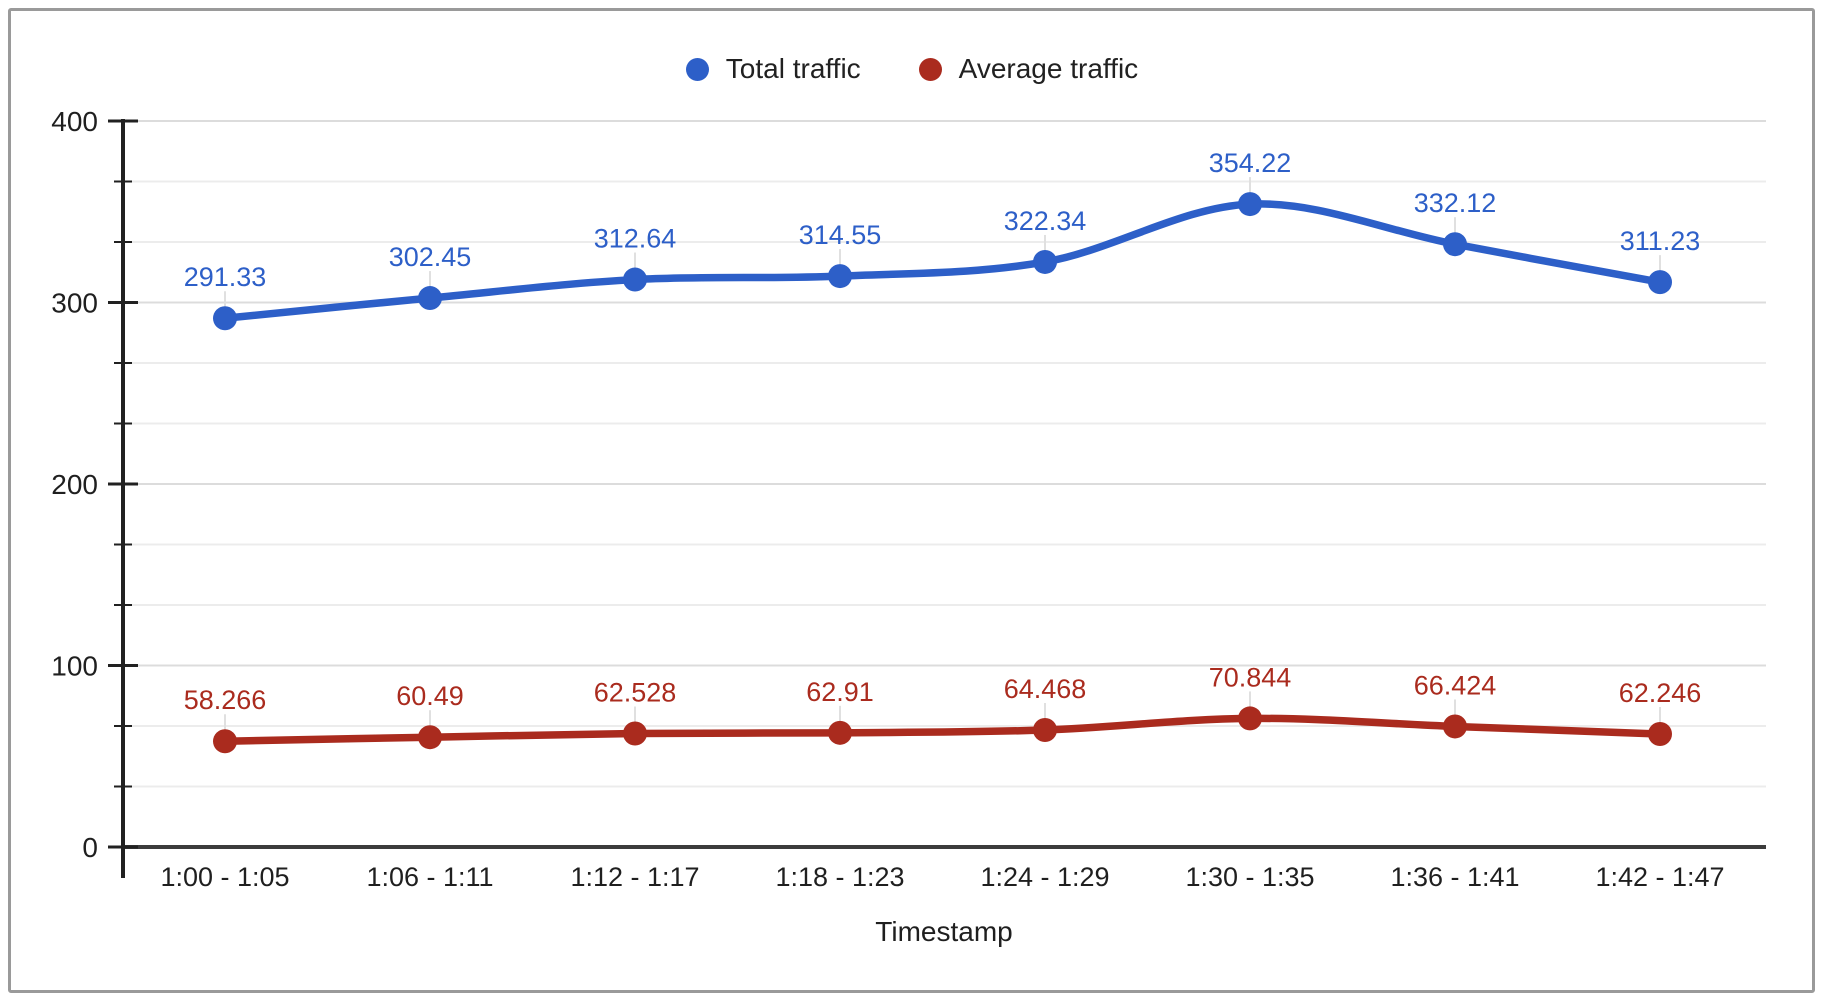 Image resolution: width=1824 pixels, height=1002 pixels. What do you see at coordinates (1659, 877) in the screenshot?
I see `x-tick-label: 1:42 - 1:47` at bounding box center [1659, 877].